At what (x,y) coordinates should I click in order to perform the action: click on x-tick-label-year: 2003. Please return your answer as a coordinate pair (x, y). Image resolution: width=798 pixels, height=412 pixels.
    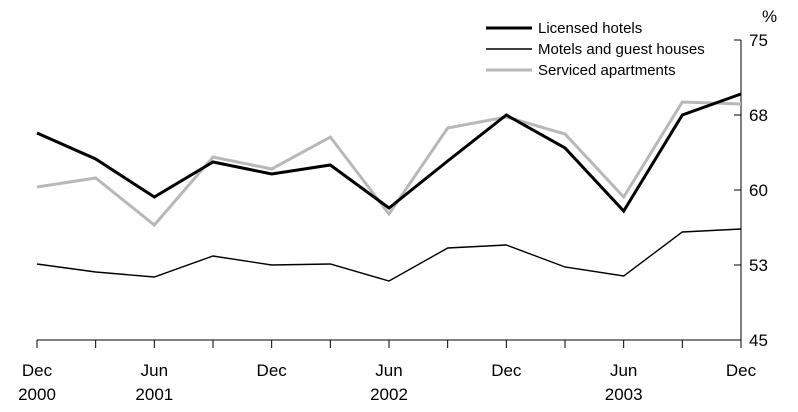
    Looking at the image, I should click on (624, 394).